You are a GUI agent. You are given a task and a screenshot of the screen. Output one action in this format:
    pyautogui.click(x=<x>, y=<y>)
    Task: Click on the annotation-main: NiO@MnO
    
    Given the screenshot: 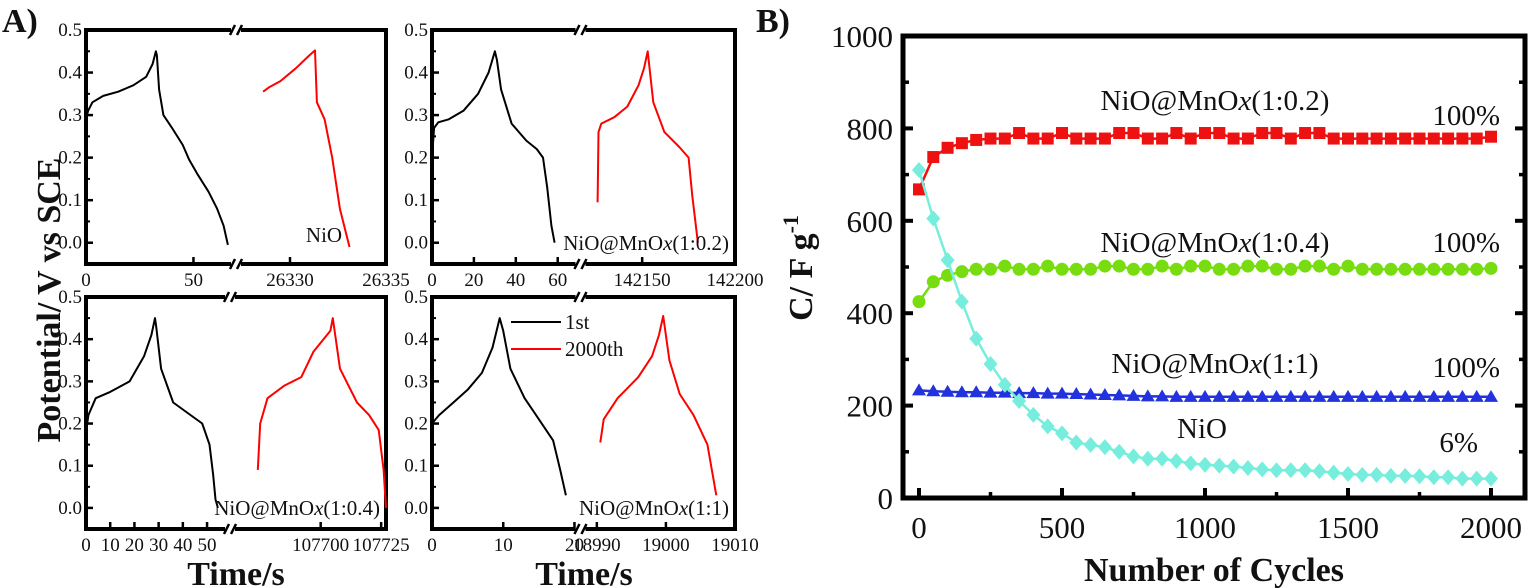 What is the action you would take?
    pyautogui.click(x=613, y=243)
    